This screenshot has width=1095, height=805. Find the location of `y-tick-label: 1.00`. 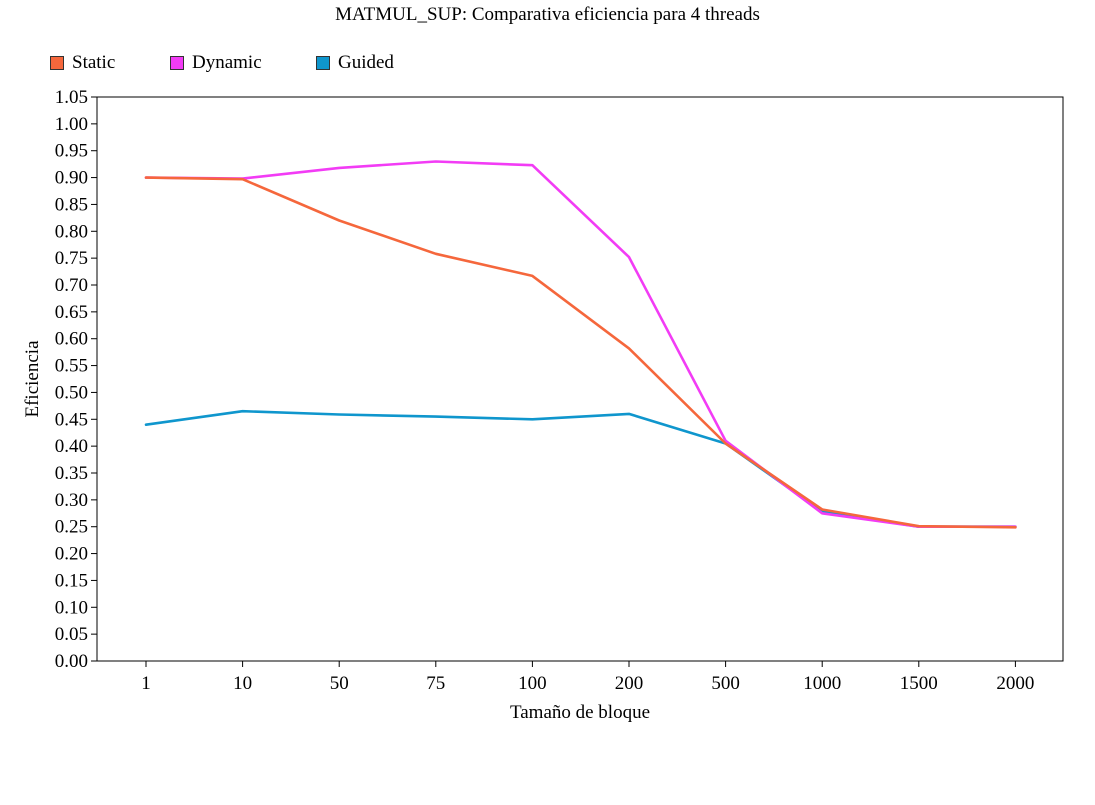

y-tick-label: 1.00 is located at coordinates (71, 124).